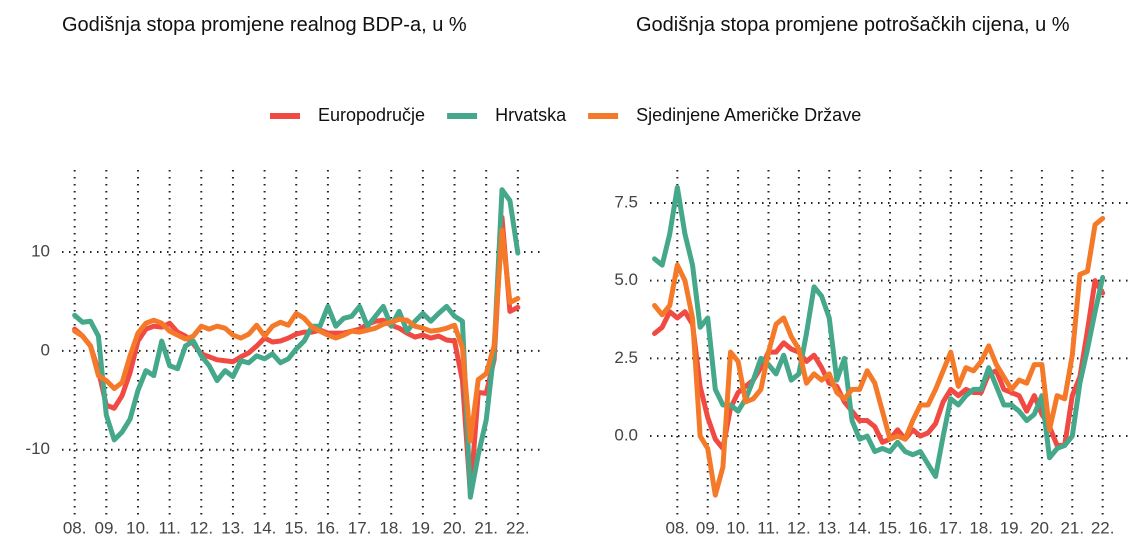  I want to click on y-tick-label: 10, so click(40, 251).